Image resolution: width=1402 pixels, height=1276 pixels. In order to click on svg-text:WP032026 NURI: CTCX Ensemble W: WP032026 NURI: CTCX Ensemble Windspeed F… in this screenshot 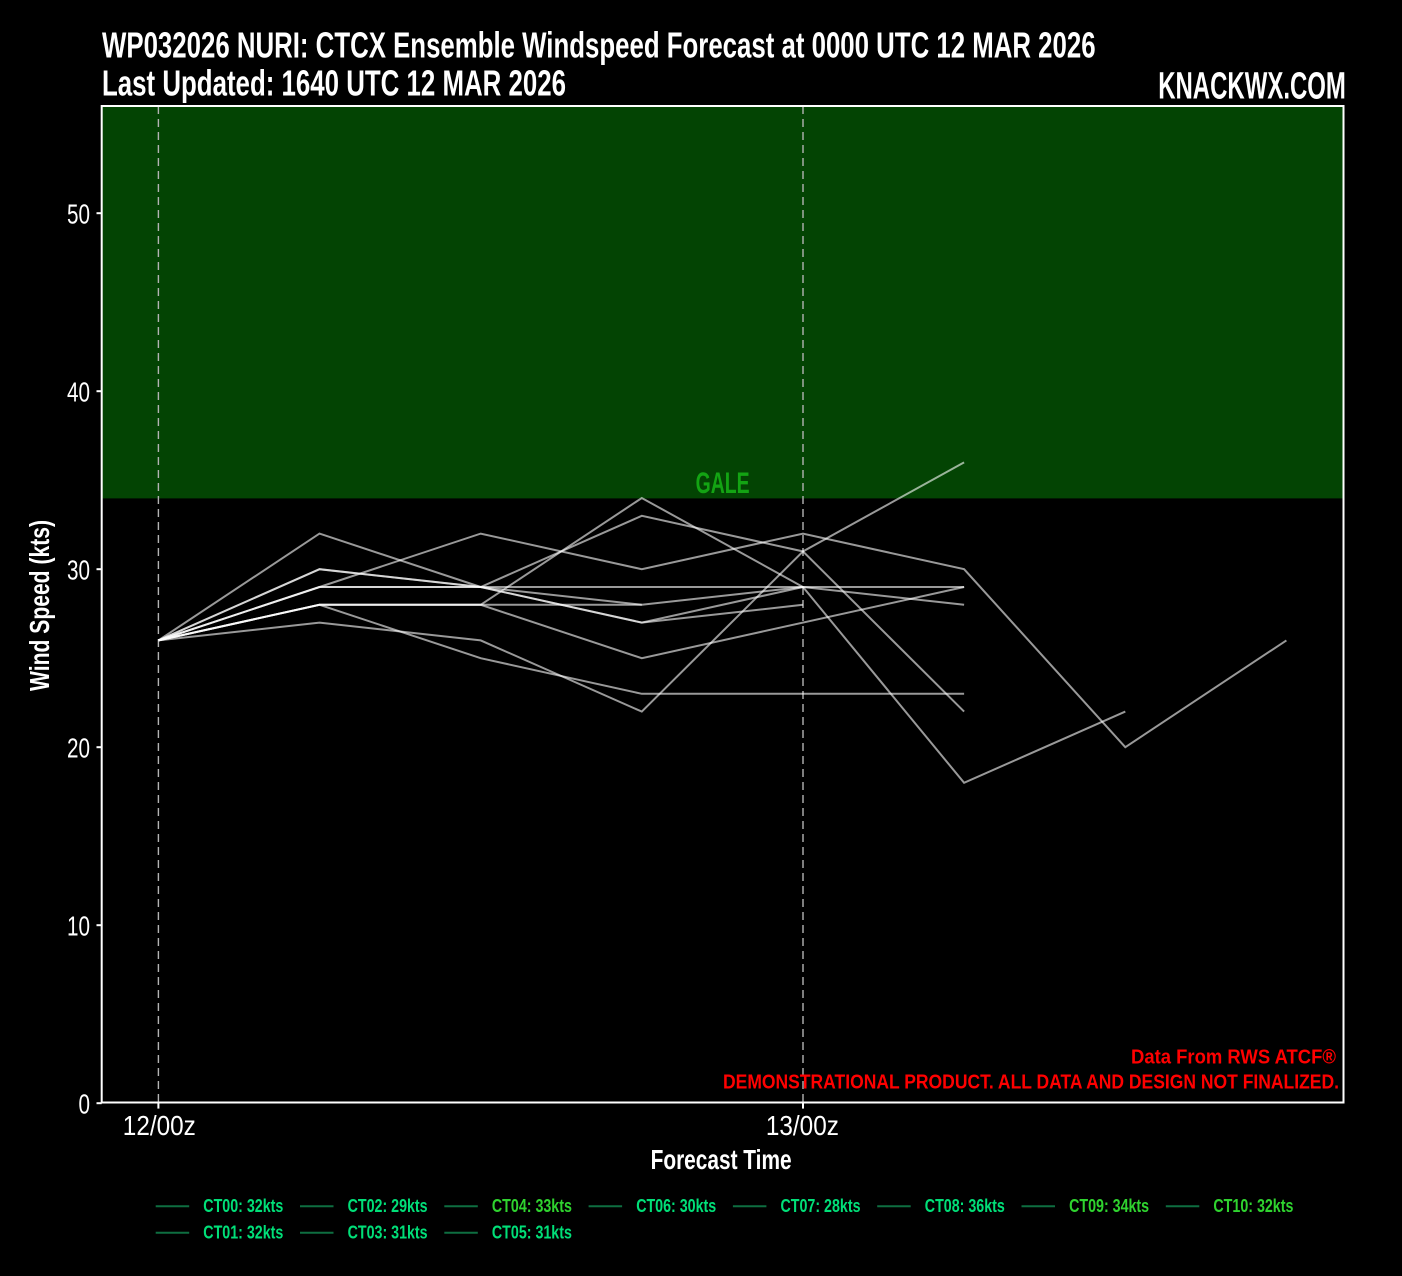, I will do `click(599, 45)`.